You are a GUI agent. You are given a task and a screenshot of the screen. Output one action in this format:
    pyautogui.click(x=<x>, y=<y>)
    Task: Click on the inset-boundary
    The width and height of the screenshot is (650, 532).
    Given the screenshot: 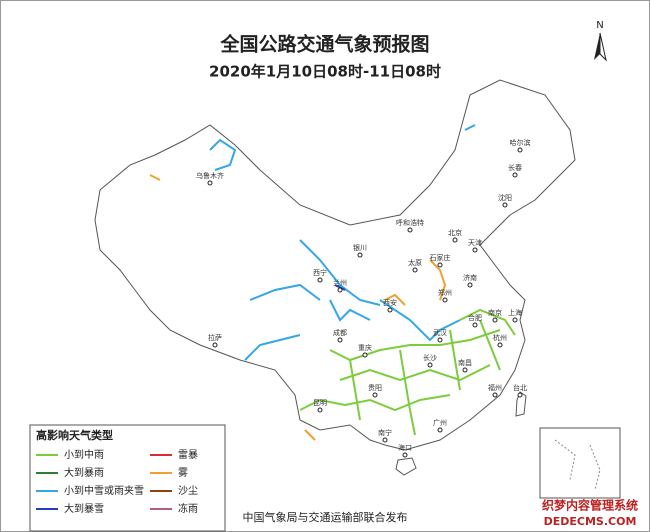 What is the action you would take?
    pyautogui.click(x=577, y=465)
    